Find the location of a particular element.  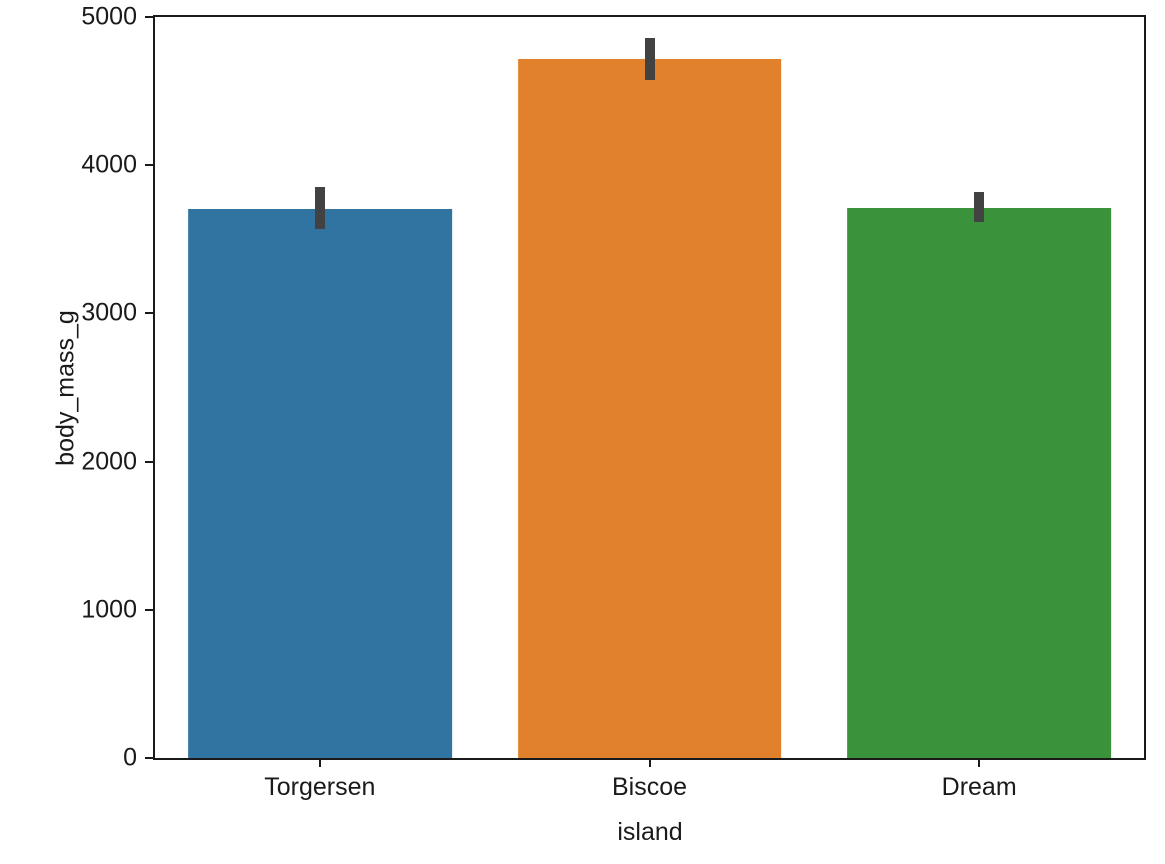

error-bar-dream is located at coordinates (979, 206).